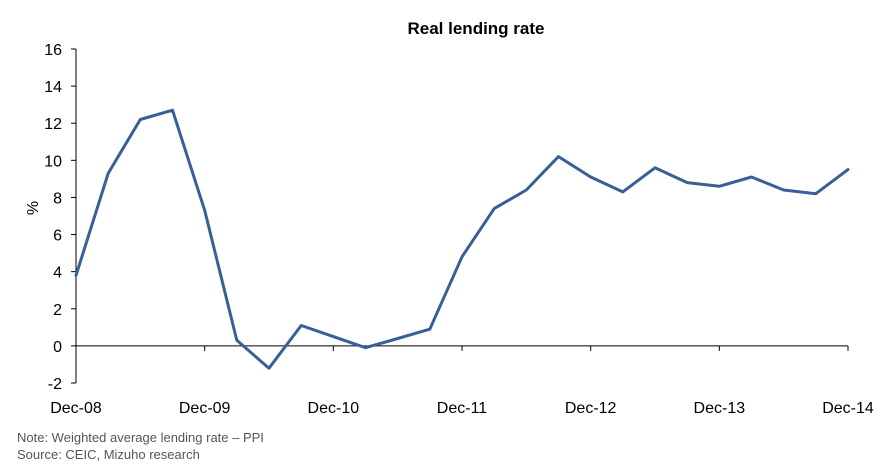 Image resolution: width=888 pixels, height=467 pixels. What do you see at coordinates (108, 454) in the screenshot?
I see `source-text: Source: CEIC, Mizuho research` at bounding box center [108, 454].